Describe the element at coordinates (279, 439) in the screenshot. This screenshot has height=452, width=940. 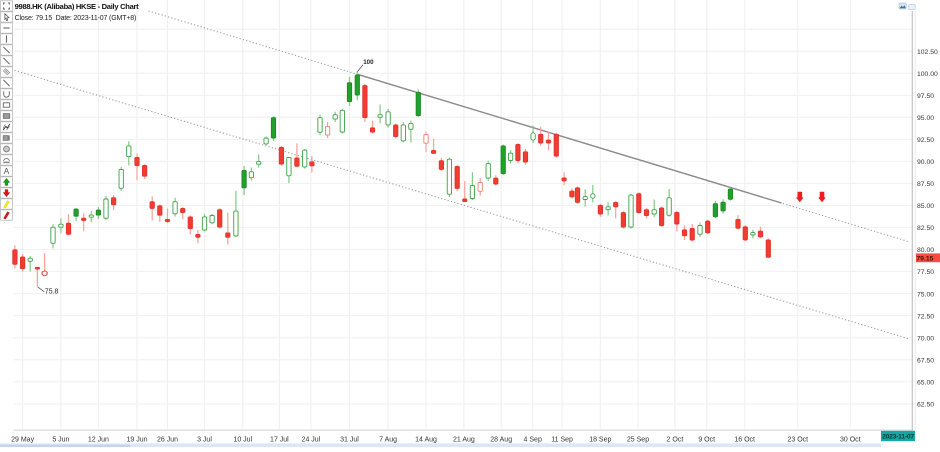
I see `svg-text: 17 Jul` at that location.